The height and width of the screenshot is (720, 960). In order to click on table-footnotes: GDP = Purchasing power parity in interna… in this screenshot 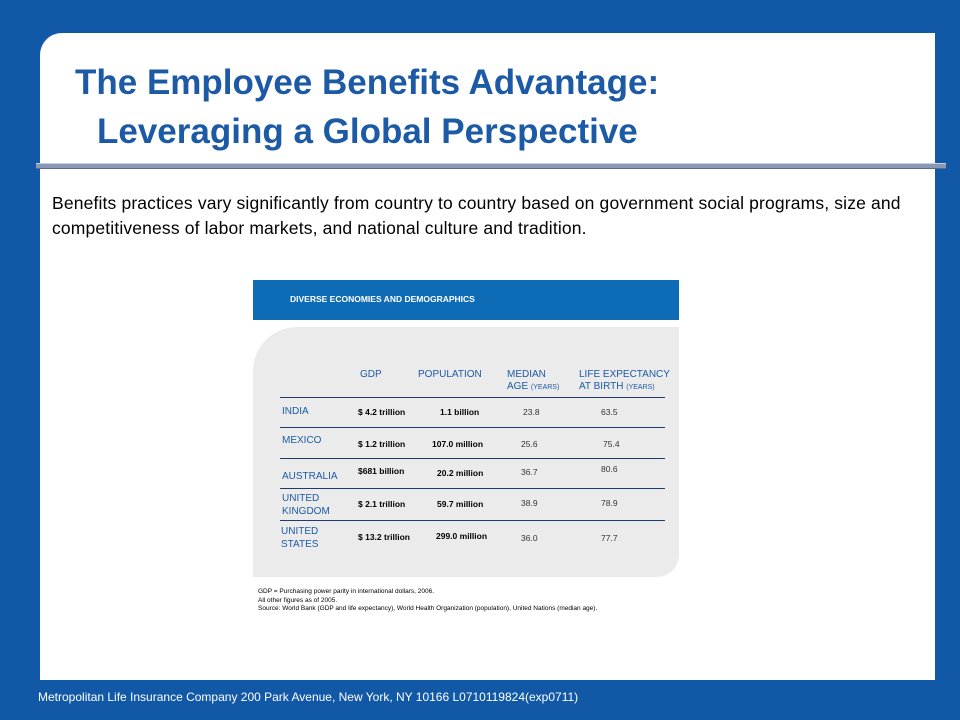, I will do `click(427, 601)`.